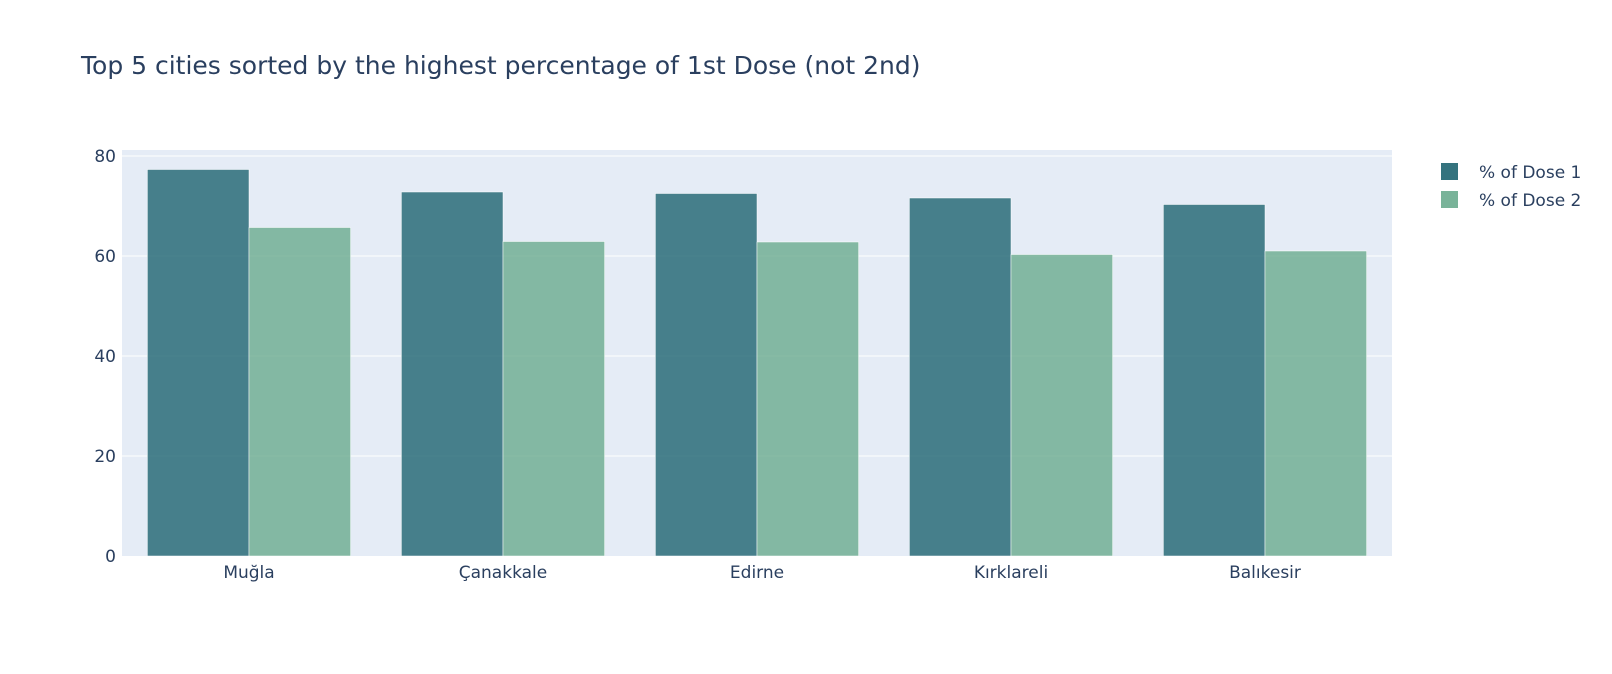 The image size is (1612, 674). What do you see at coordinates (1530, 201) in the screenshot?
I see `legend-label: % of Dose 2` at bounding box center [1530, 201].